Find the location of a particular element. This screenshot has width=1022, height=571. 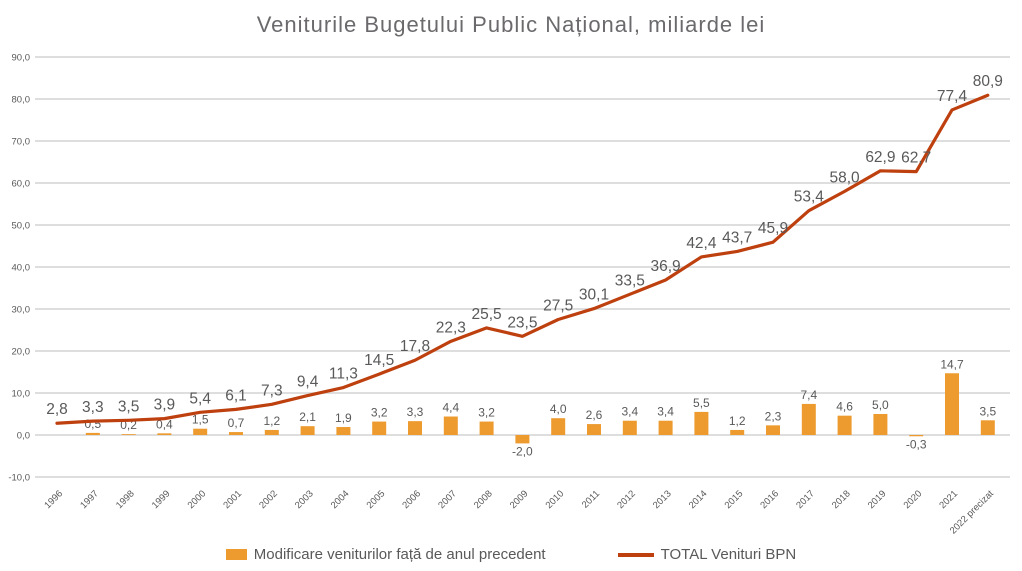

bar-2000 is located at coordinates (200, 431).